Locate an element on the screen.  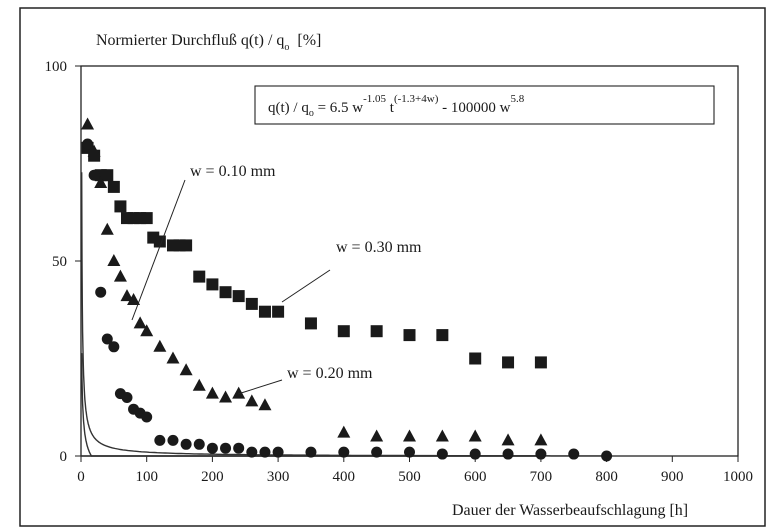
x-tick-label: 600 is located at coordinates (475, 477).